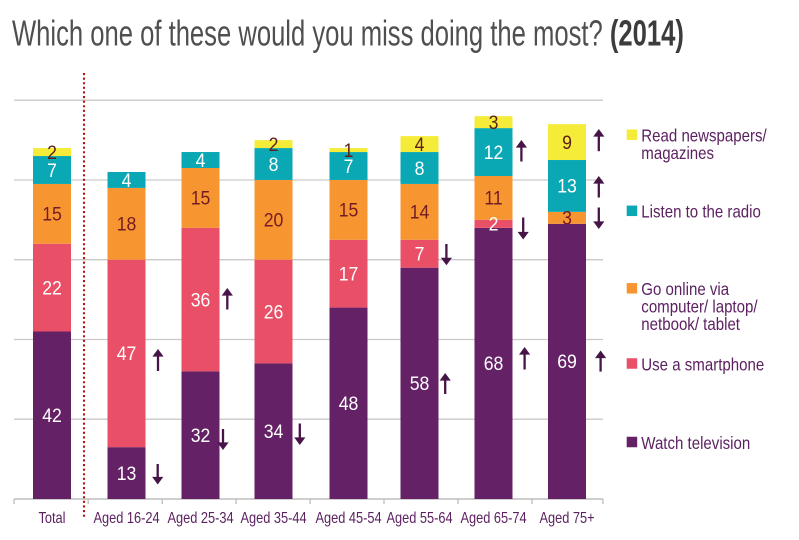 This screenshot has width=799, height=540. Describe the element at coordinates (685, 289) in the screenshot. I see `svg-text: Go online via` at that location.